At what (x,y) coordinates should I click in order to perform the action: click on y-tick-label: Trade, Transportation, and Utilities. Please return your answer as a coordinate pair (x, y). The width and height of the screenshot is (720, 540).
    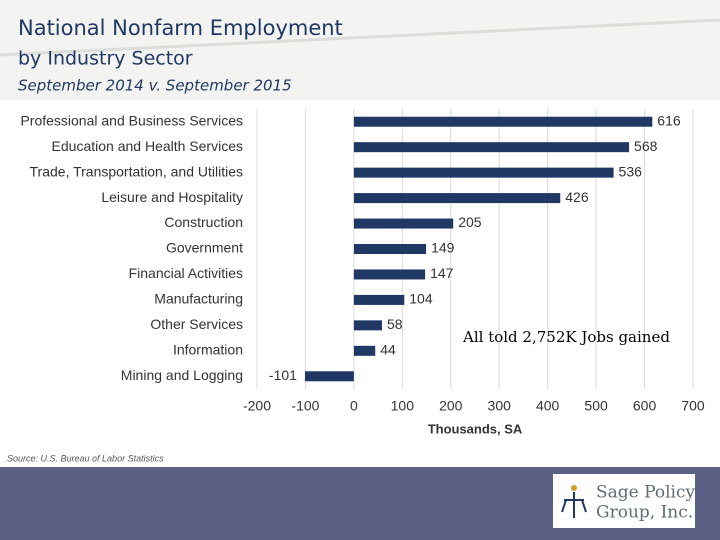
    Looking at the image, I should click on (136, 171).